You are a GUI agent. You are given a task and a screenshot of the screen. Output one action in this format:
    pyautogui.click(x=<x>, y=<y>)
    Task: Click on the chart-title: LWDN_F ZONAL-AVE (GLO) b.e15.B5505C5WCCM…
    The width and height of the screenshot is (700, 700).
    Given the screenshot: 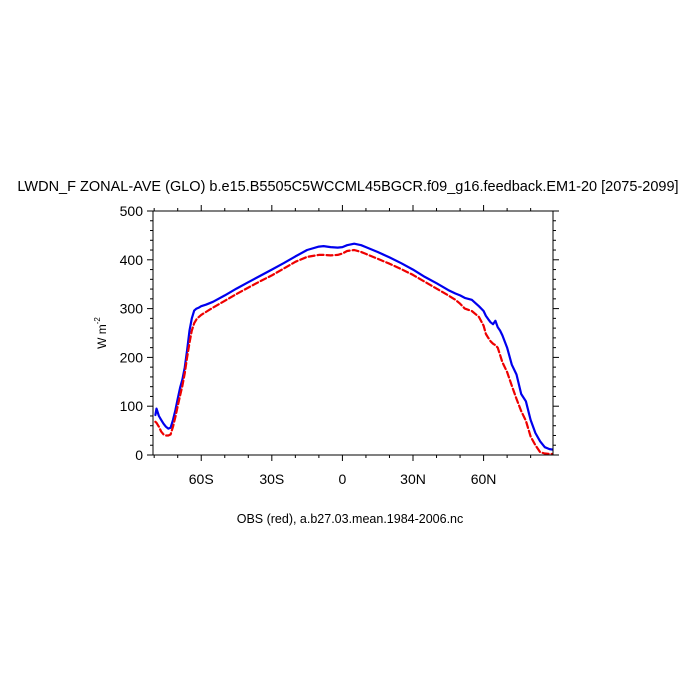 What is the action you would take?
    pyautogui.click(x=347, y=187)
    